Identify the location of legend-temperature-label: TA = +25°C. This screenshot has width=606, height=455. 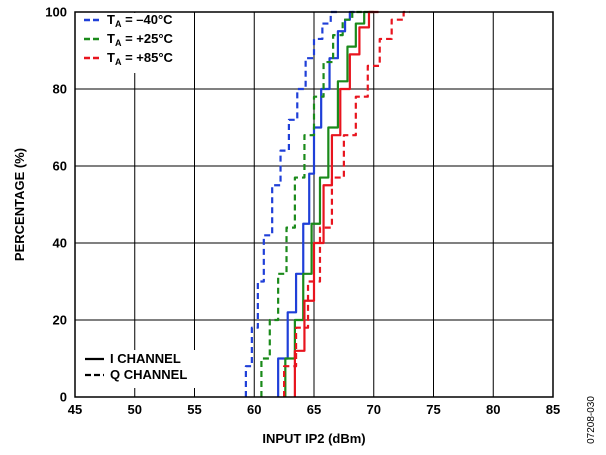
(140, 39).